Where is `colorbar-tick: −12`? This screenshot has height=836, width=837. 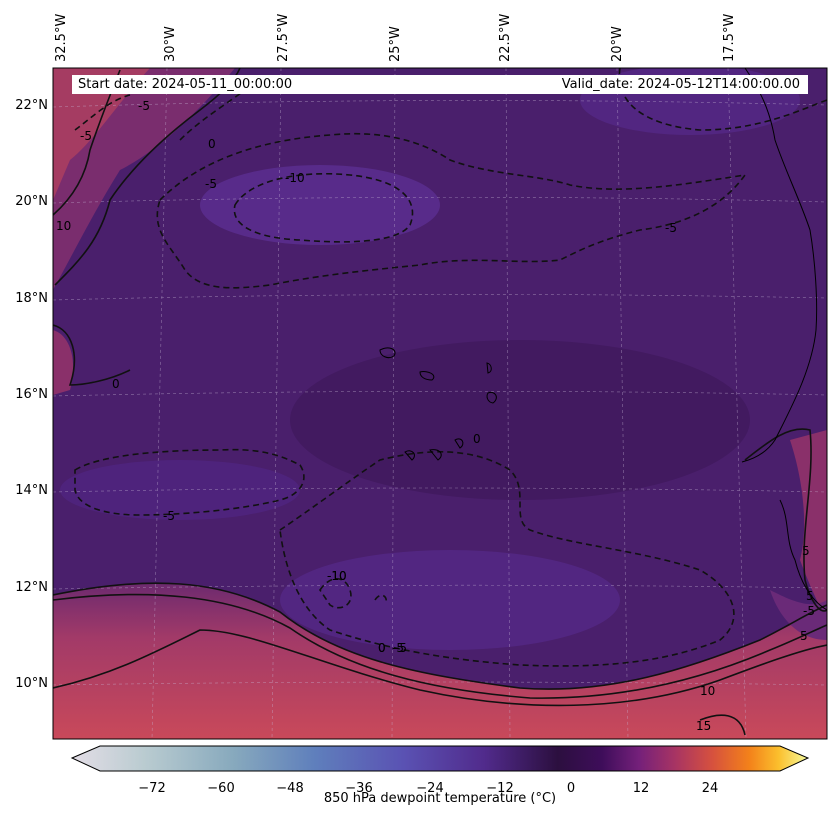
colorbar-tick: −12 is located at coordinates (500, 788).